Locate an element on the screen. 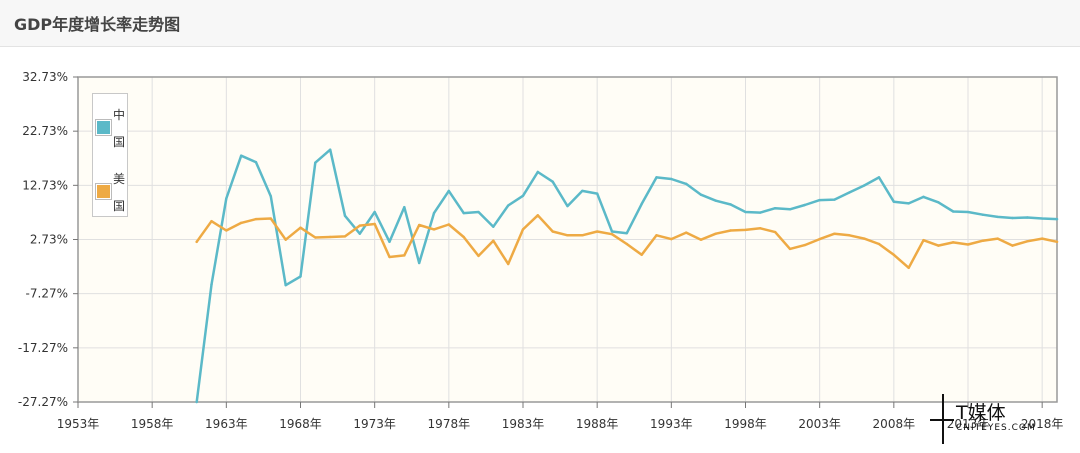 The height and width of the screenshot is (453, 1080). watermark-brand: T媒体 is located at coordinates (981, 413).